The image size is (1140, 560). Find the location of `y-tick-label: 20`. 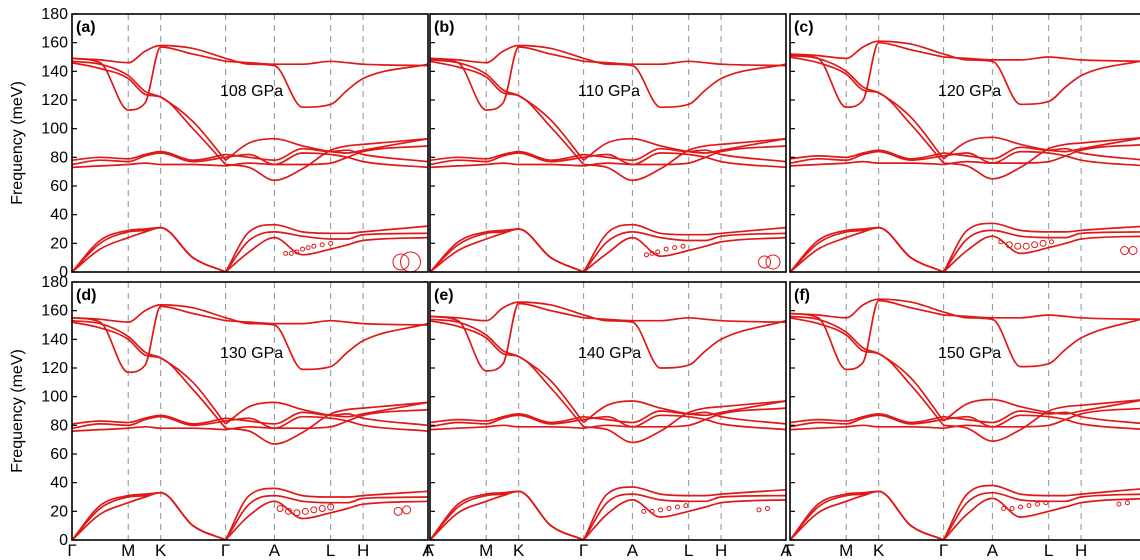

y-tick-label: 20 is located at coordinates (59, 511).